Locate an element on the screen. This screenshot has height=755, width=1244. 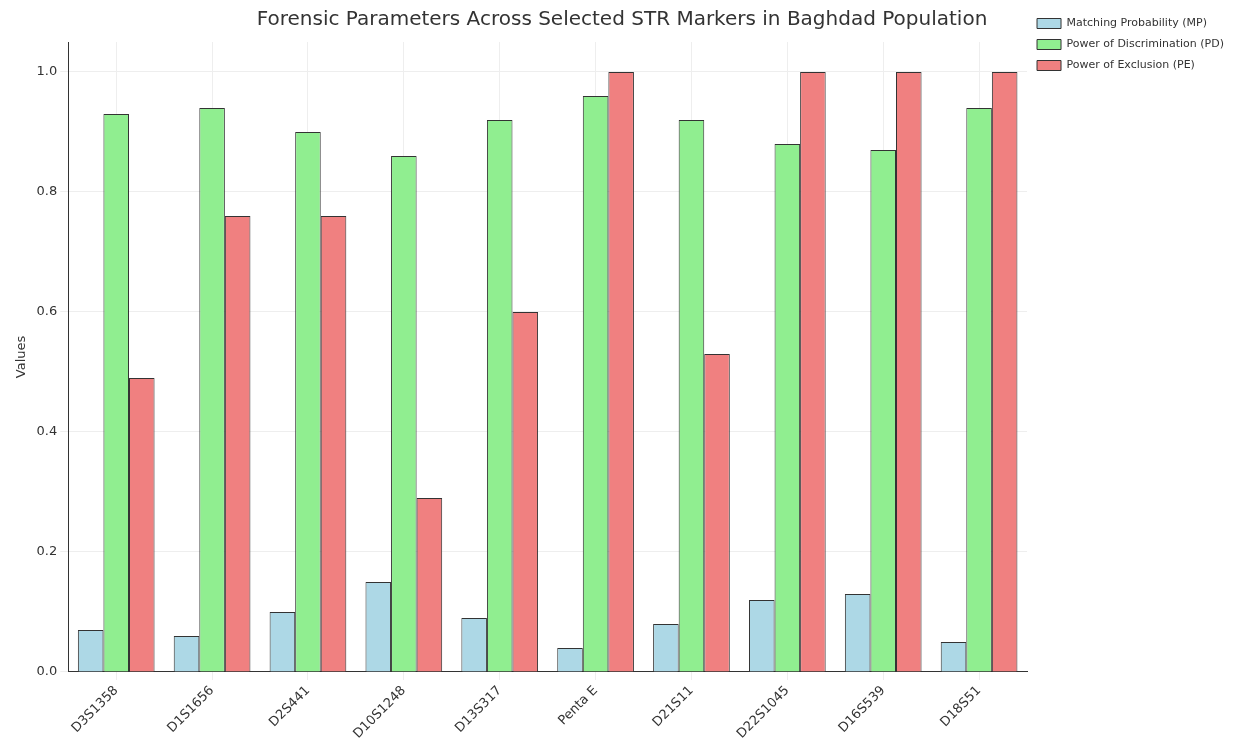
y-tick-label: 1.0 is located at coordinates (47, 71).